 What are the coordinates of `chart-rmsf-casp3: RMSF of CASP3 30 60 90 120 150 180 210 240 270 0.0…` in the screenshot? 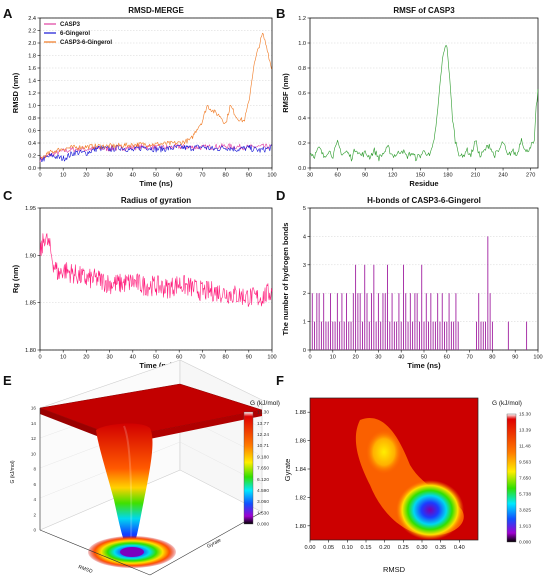 It's located at (410, 97).